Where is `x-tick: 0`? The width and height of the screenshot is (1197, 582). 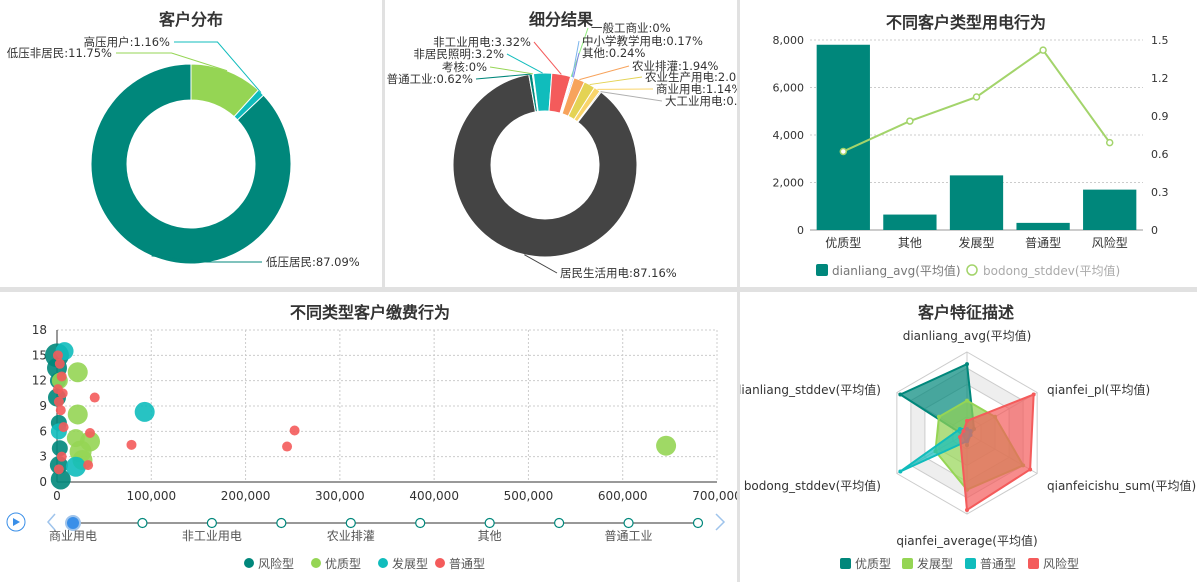 x-tick: 0 is located at coordinates (57, 496).